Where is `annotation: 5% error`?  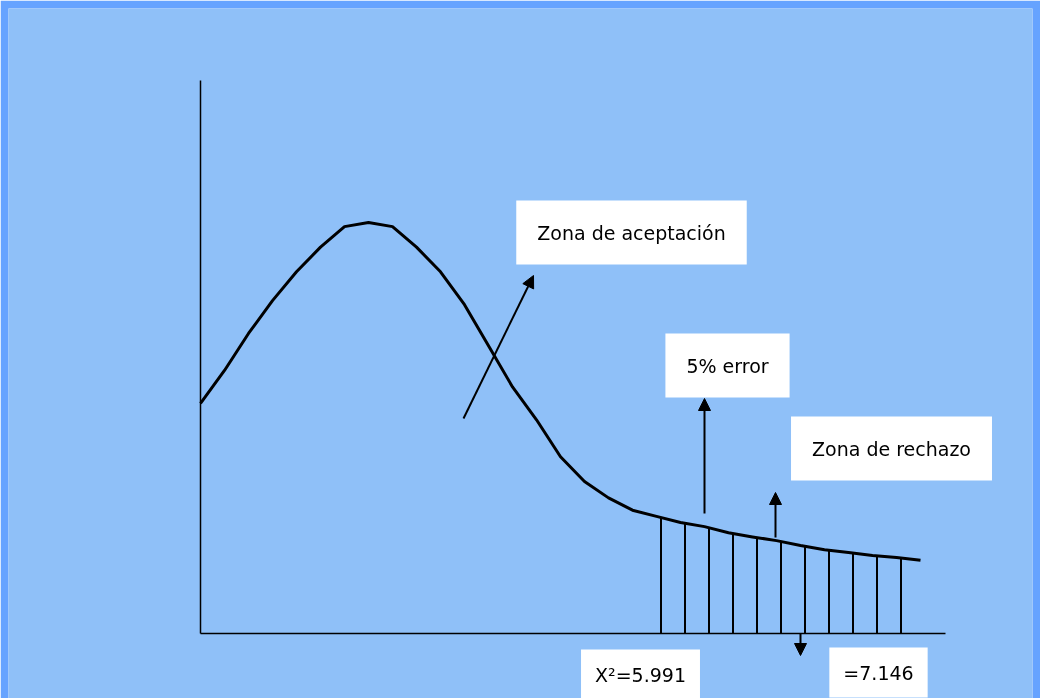 annotation: 5% error is located at coordinates (727, 365).